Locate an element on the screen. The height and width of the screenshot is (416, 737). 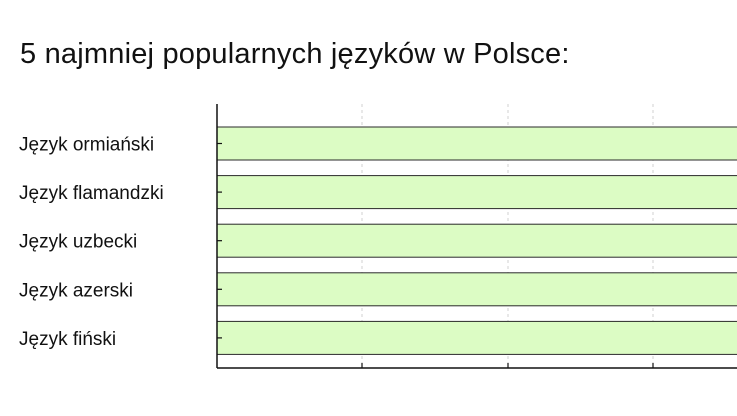
category-label-4: Język azerski is located at coordinates (76, 290).